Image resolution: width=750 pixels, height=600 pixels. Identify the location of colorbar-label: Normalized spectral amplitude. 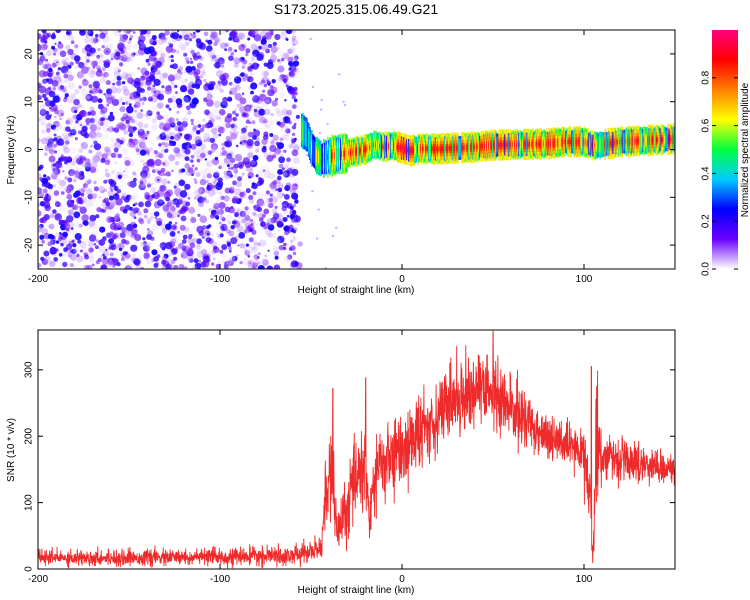
(745, 149).